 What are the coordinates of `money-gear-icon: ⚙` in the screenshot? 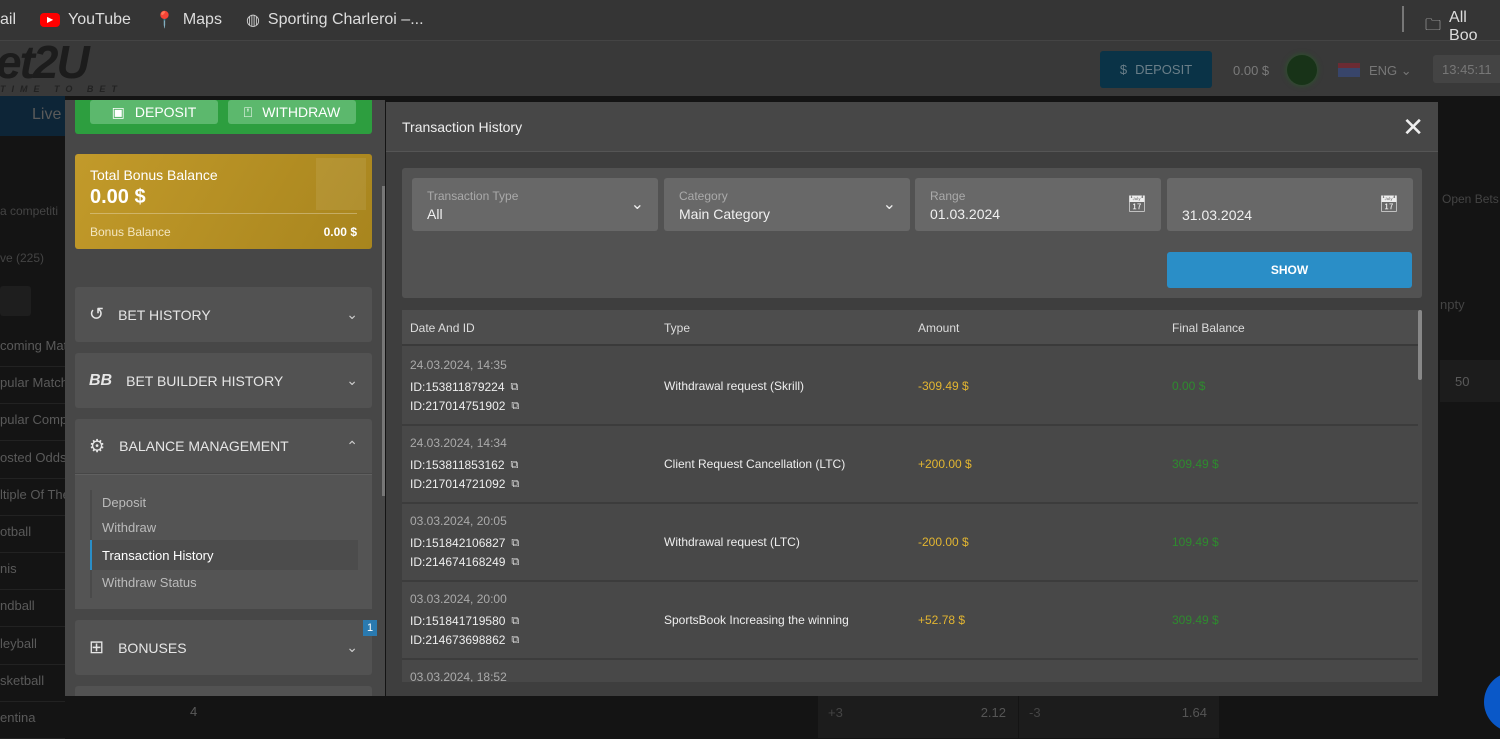 It's located at (97, 445).